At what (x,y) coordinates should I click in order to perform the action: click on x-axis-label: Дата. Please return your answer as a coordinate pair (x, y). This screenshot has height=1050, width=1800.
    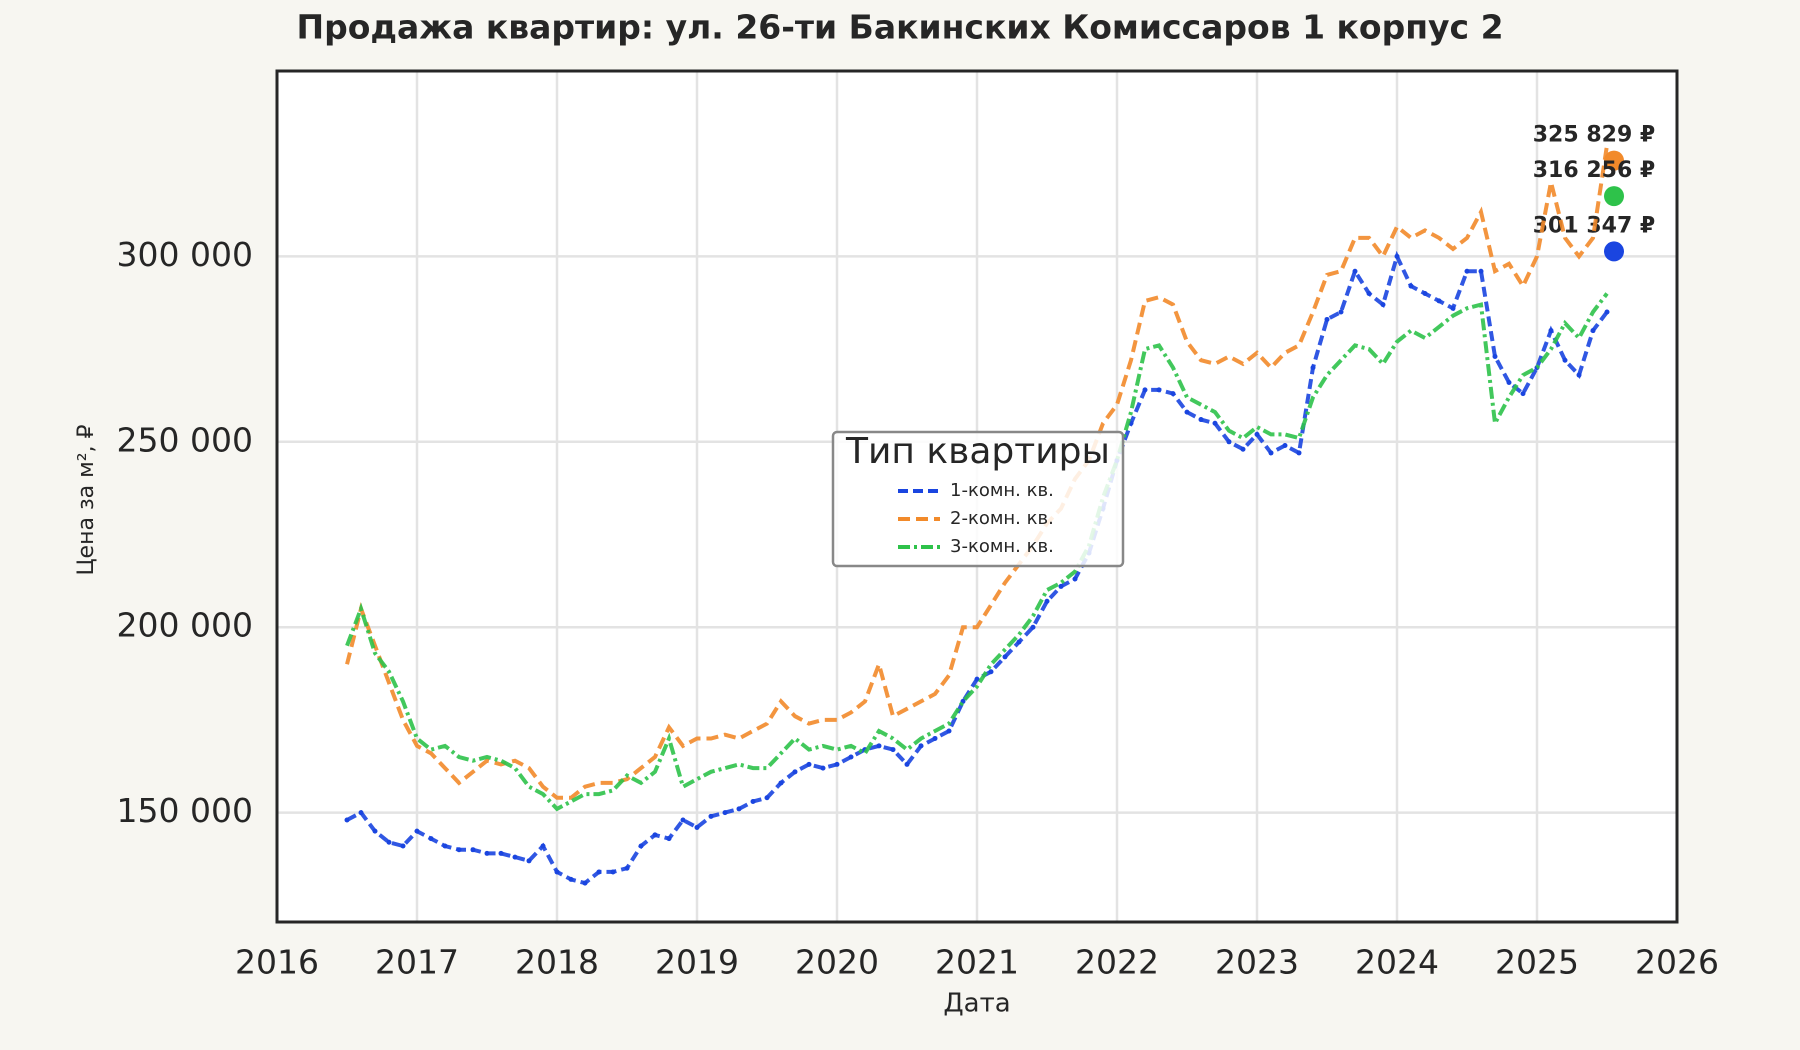
    Looking at the image, I should click on (976, 1004).